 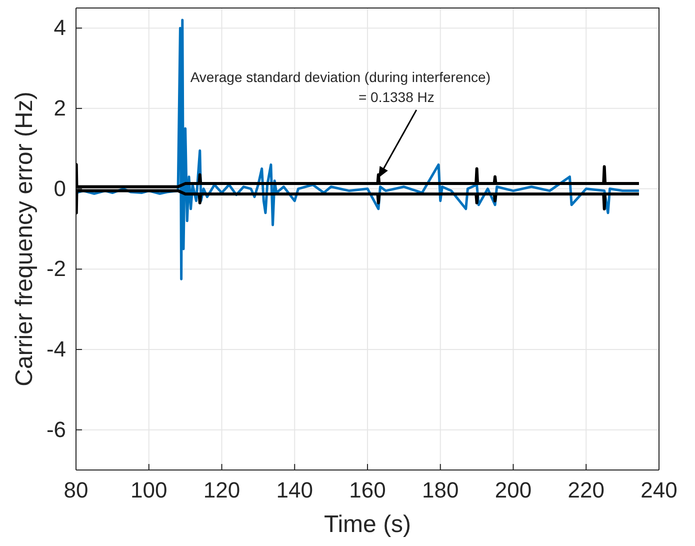 I want to click on x-tick-label: 220, so click(x=586, y=490).